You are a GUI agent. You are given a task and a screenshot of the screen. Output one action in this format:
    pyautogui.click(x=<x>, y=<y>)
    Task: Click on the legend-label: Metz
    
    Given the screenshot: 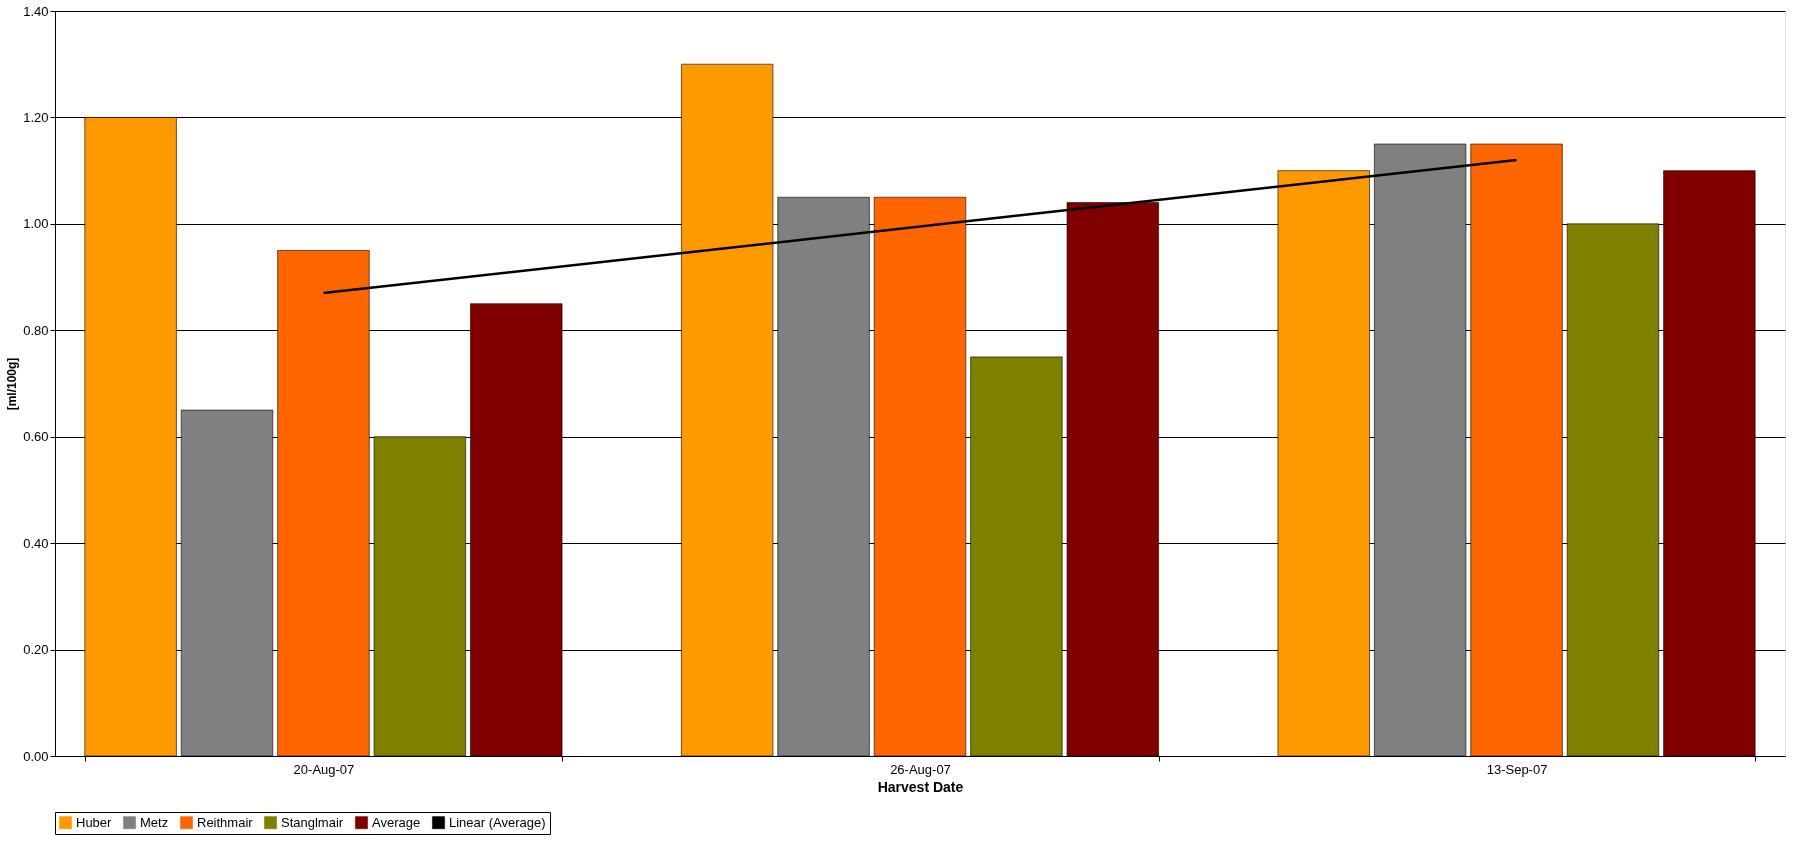 What is the action you would take?
    pyautogui.click(x=154, y=822)
    